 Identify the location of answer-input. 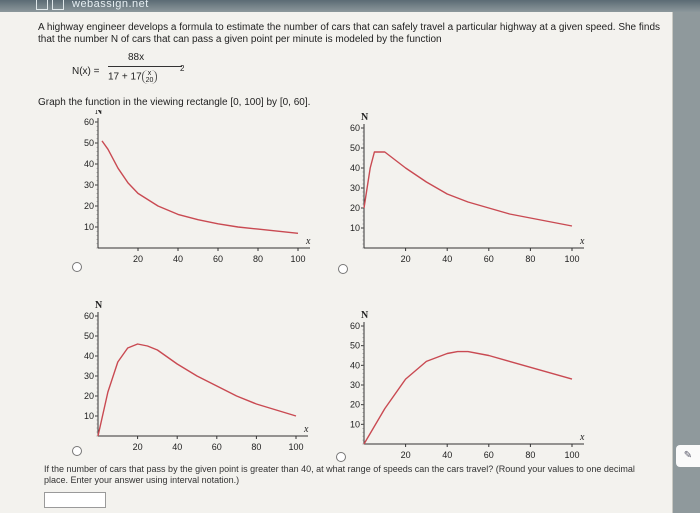
(75, 500).